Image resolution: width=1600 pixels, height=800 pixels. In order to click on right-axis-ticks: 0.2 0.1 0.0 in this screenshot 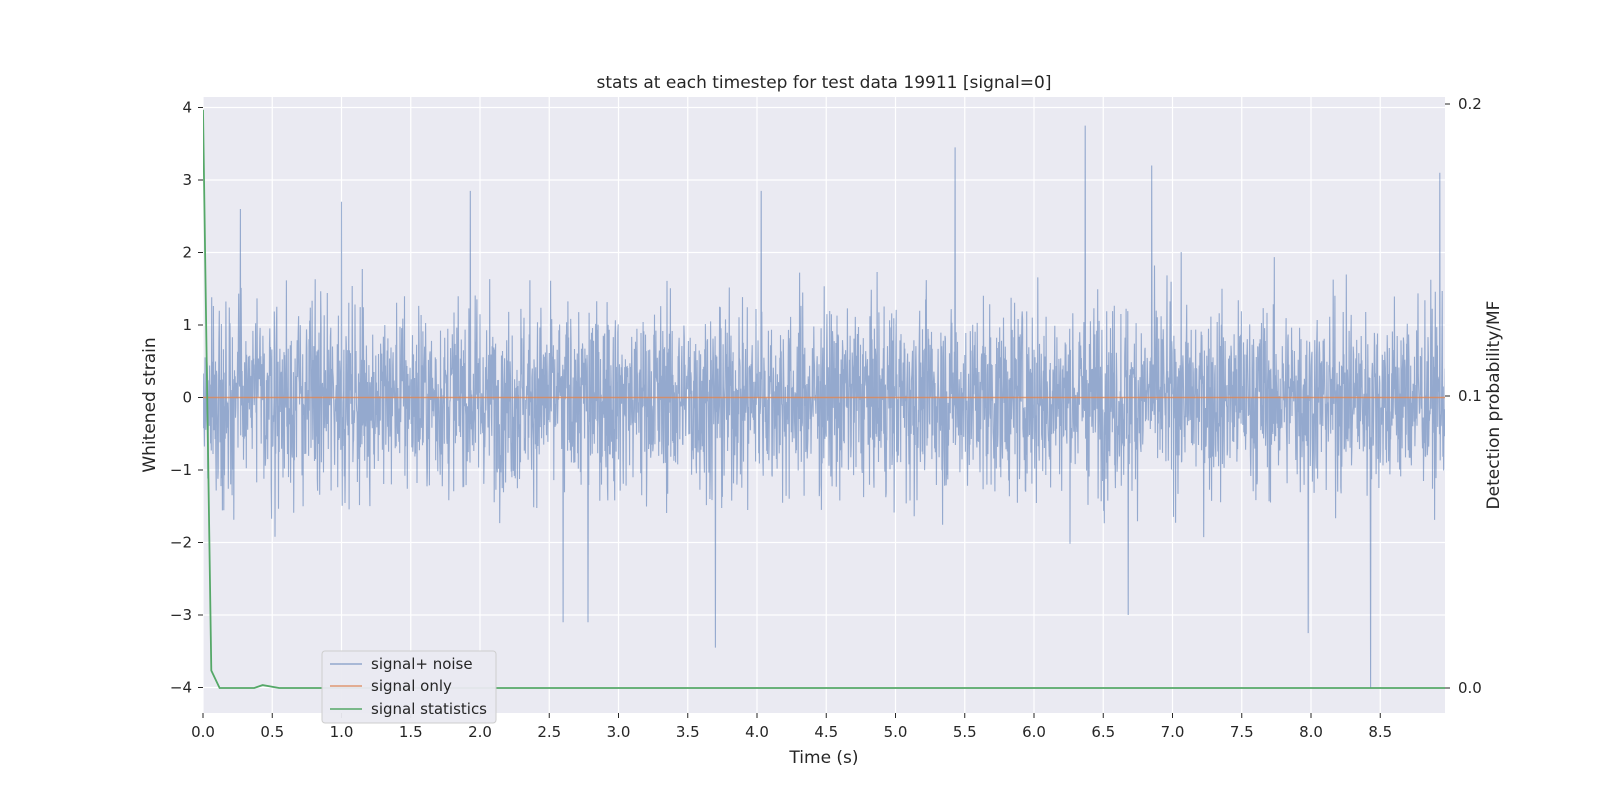, I will do `click(1463, 396)`.